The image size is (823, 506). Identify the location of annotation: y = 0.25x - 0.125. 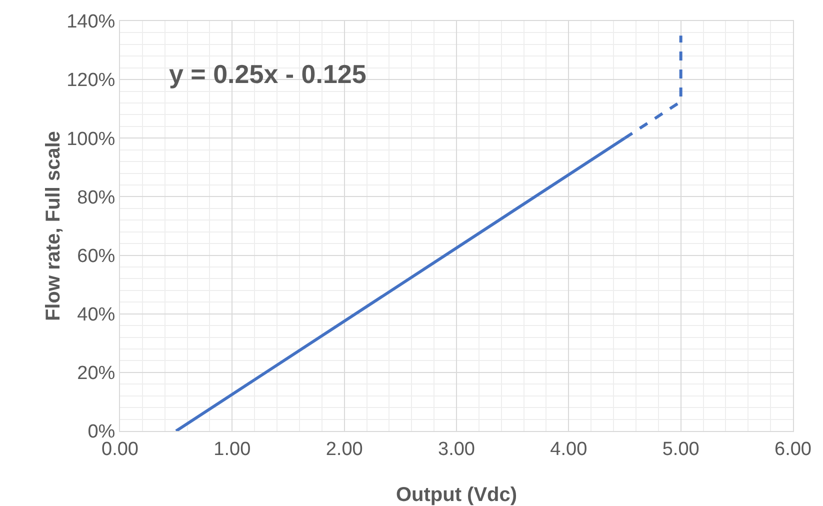
(267, 74).